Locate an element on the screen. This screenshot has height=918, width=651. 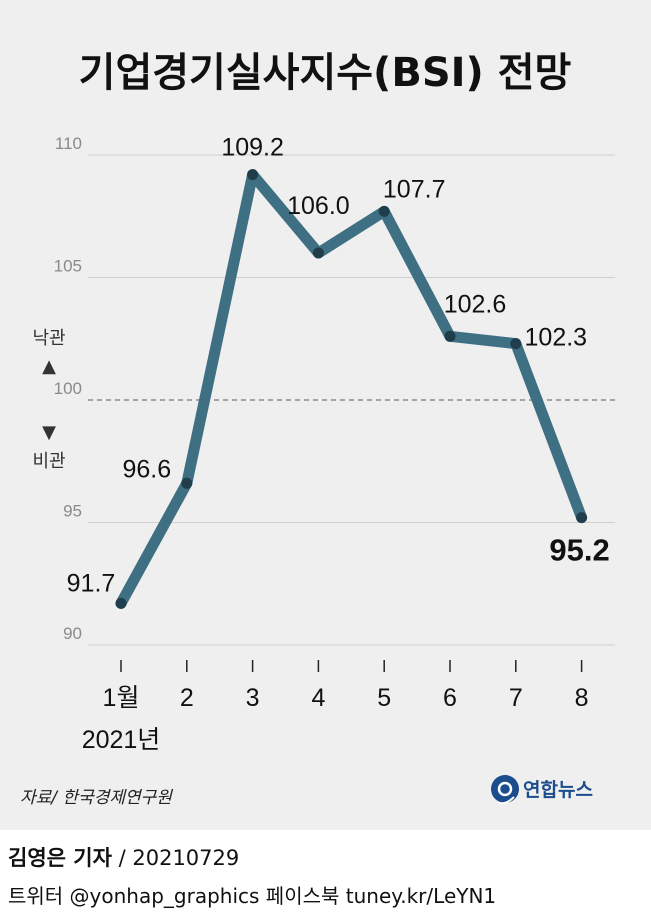
x-tick-label: 8 is located at coordinates (582, 698).